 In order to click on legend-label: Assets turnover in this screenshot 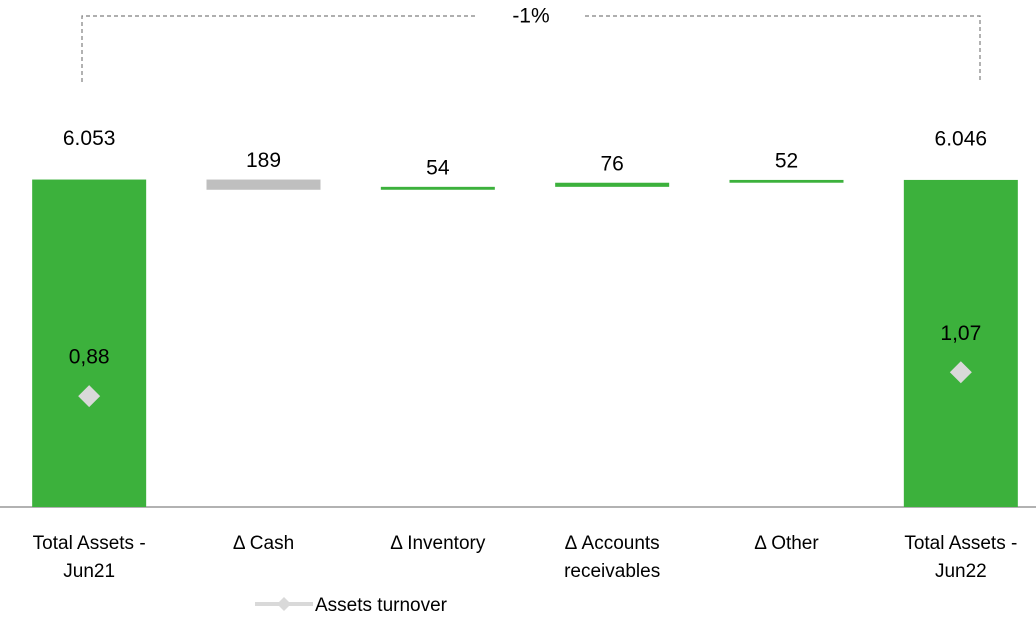, I will do `click(381, 605)`.